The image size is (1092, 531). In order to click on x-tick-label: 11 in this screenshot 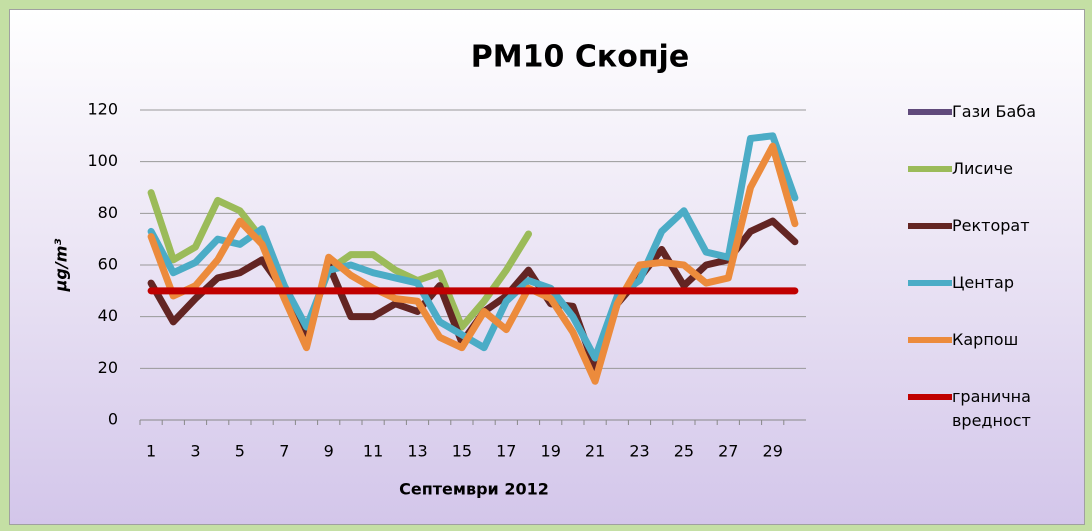, I will do `click(373, 451)`.